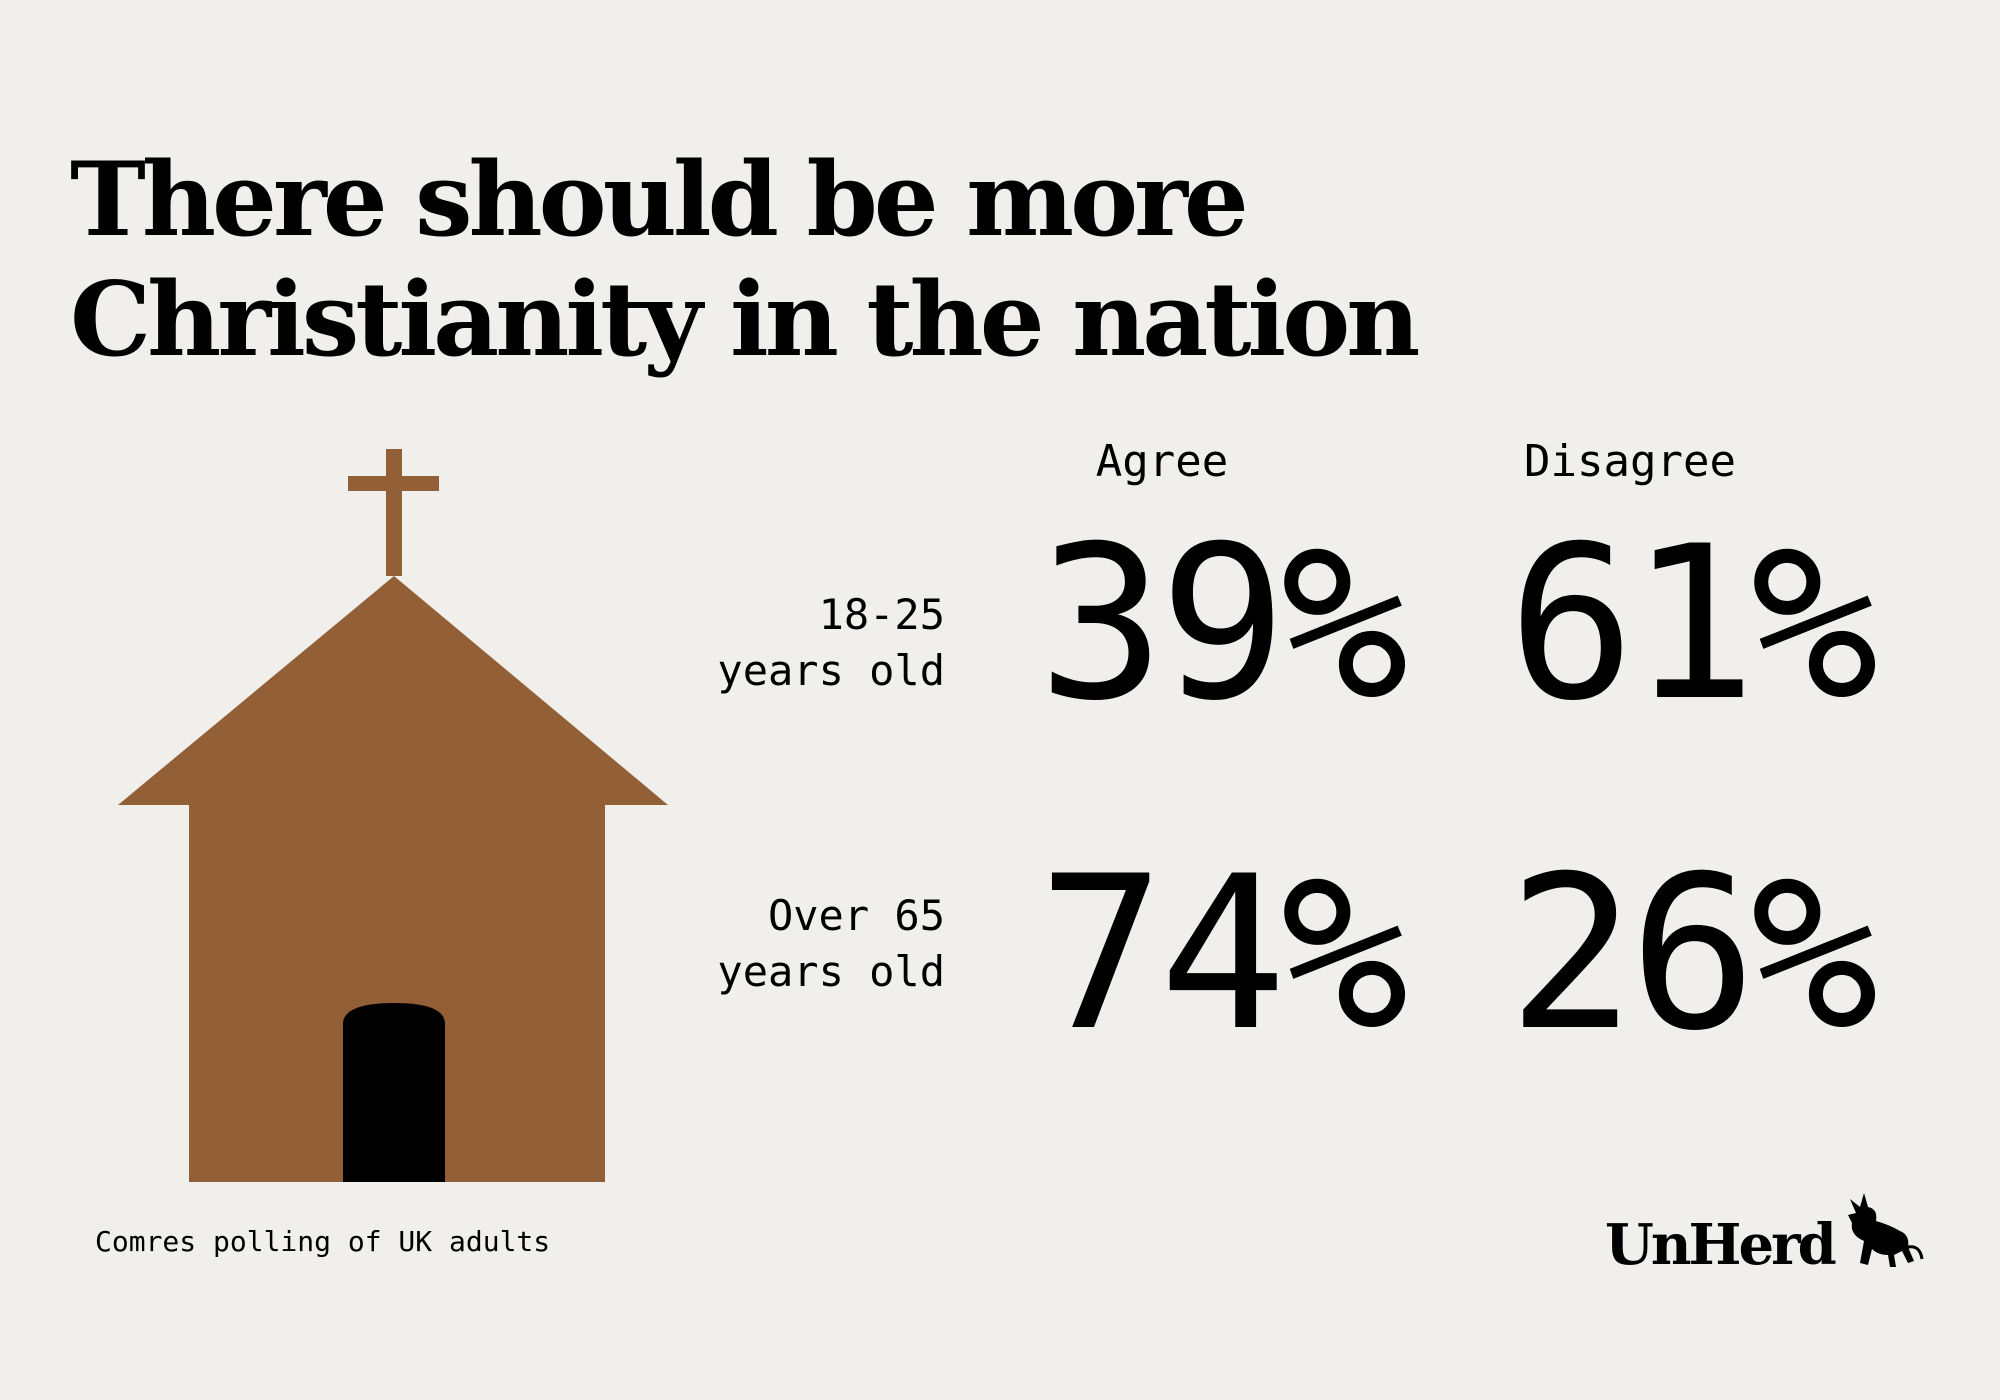 The image size is (2000, 1400). What do you see at coordinates (1721, 1245) in the screenshot?
I see `brand-wordmark: UnHerd` at bounding box center [1721, 1245].